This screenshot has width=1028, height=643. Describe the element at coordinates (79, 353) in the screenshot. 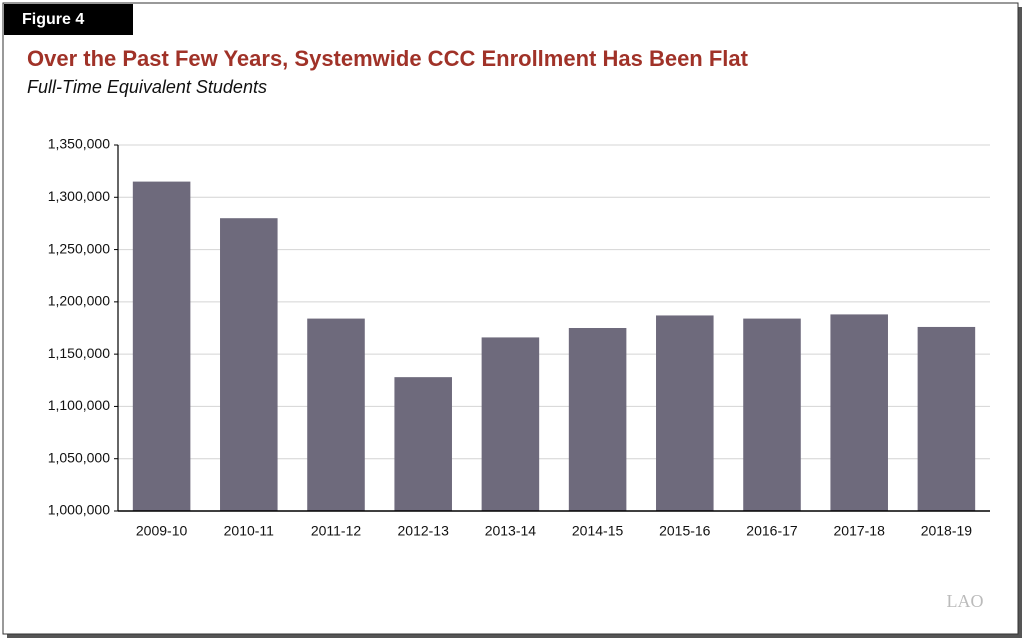

I see `y-tick-label: 1,150,000` at that location.